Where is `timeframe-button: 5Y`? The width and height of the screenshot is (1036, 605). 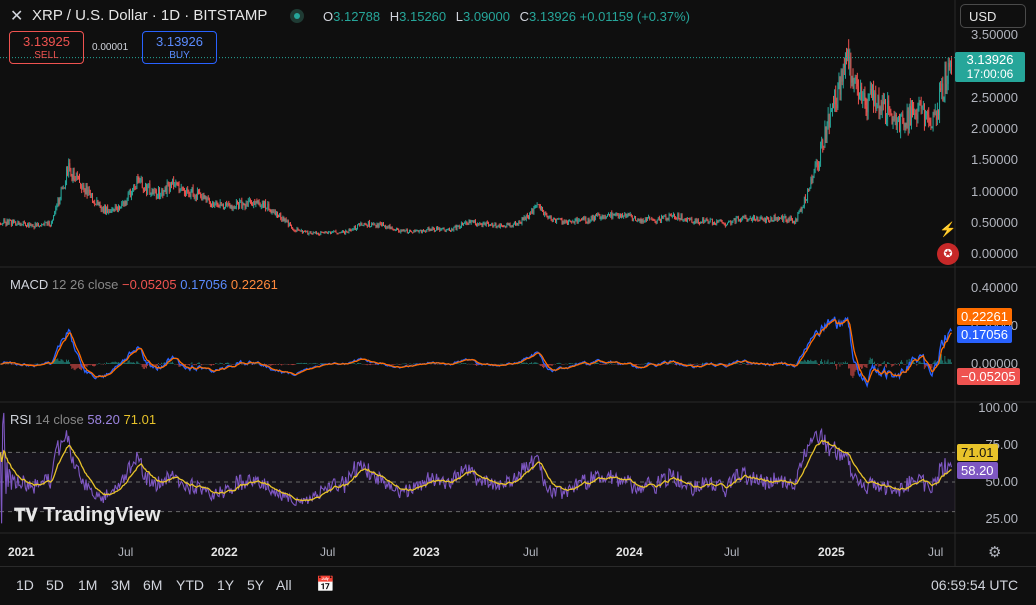 timeframe-button: 5Y is located at coordinates (256, 585).